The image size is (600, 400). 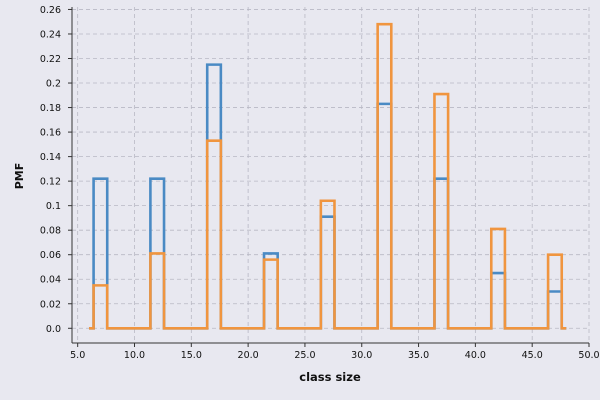 I want to click on x-tick-label: 45.0, so click(x=532, y=355).